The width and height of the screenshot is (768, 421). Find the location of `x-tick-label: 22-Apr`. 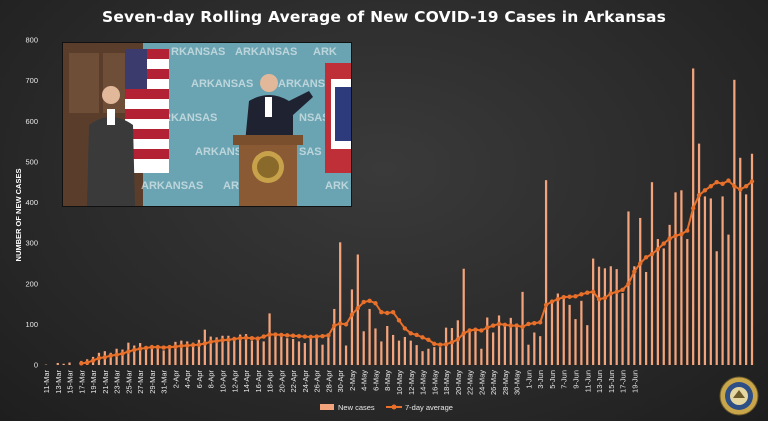

x-tick-label: 22-Apr is located at coordinates (293, 381).